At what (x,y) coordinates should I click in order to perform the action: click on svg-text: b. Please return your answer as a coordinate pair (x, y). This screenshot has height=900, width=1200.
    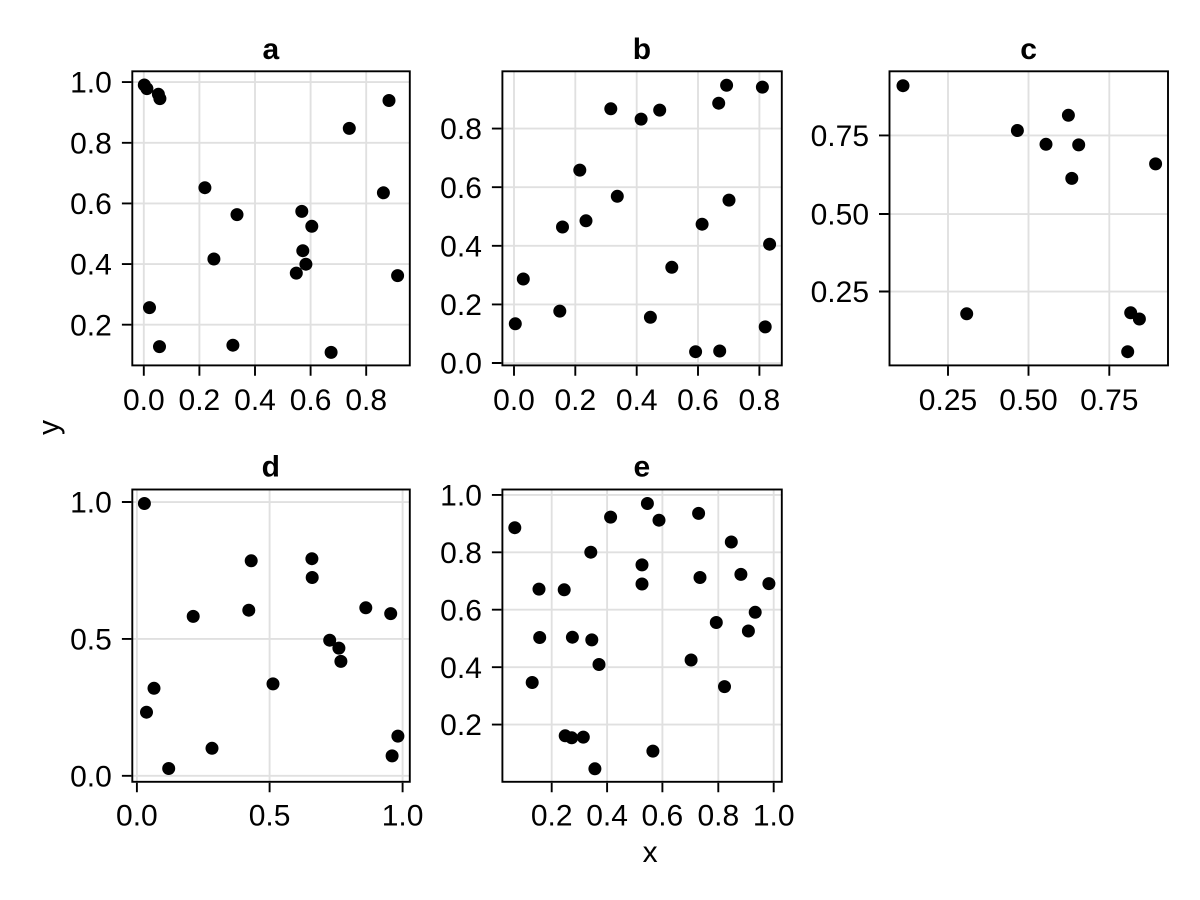
    Looking at the image, I should click on (642, 49).